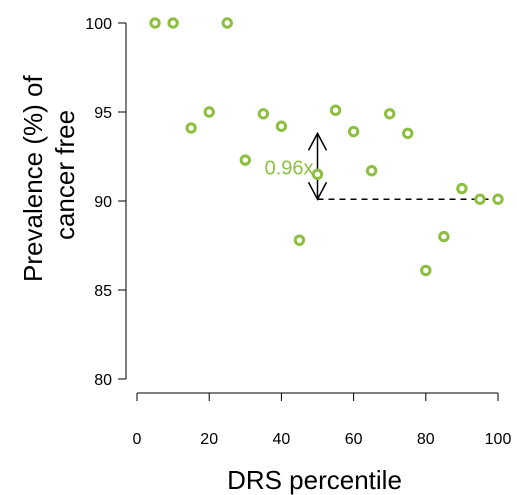 The width and height of the screenshot is (517, 495). What do you see at coordinates (381, 166) in the screenshot?
I see `annotations-group: 0.96x` at bounding box center [381, 166].